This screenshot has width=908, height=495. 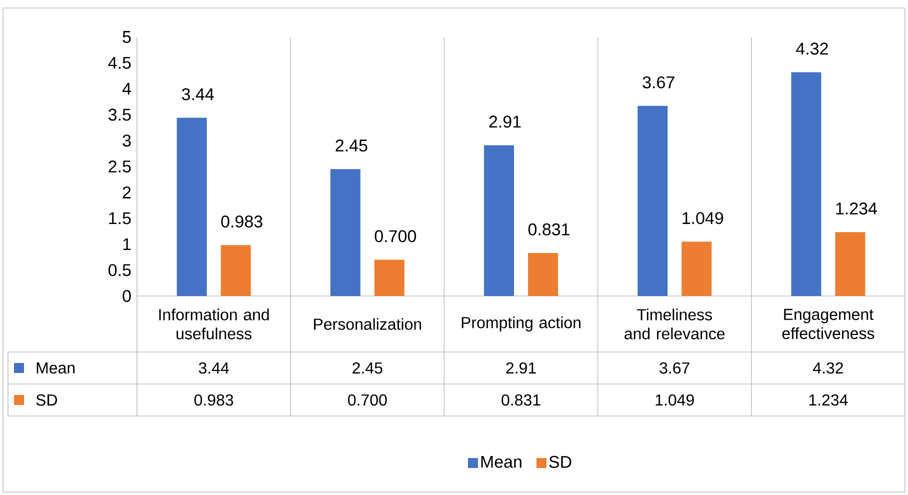 What do you see at coordinates (213, 368) in the screenshot?
I see `data-label: 3.44` at bounding box center [213, 368].